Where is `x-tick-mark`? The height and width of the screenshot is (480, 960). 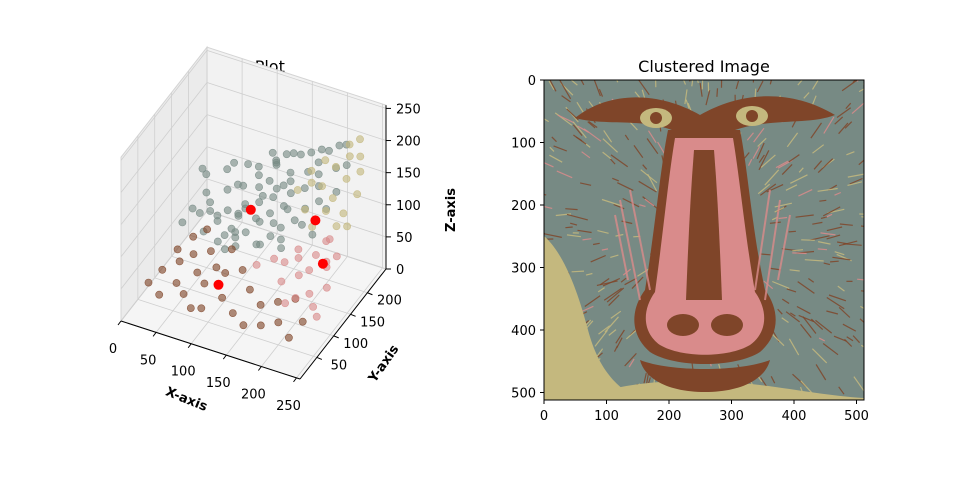
x-tick-mark is located at coordinates (119, 323).